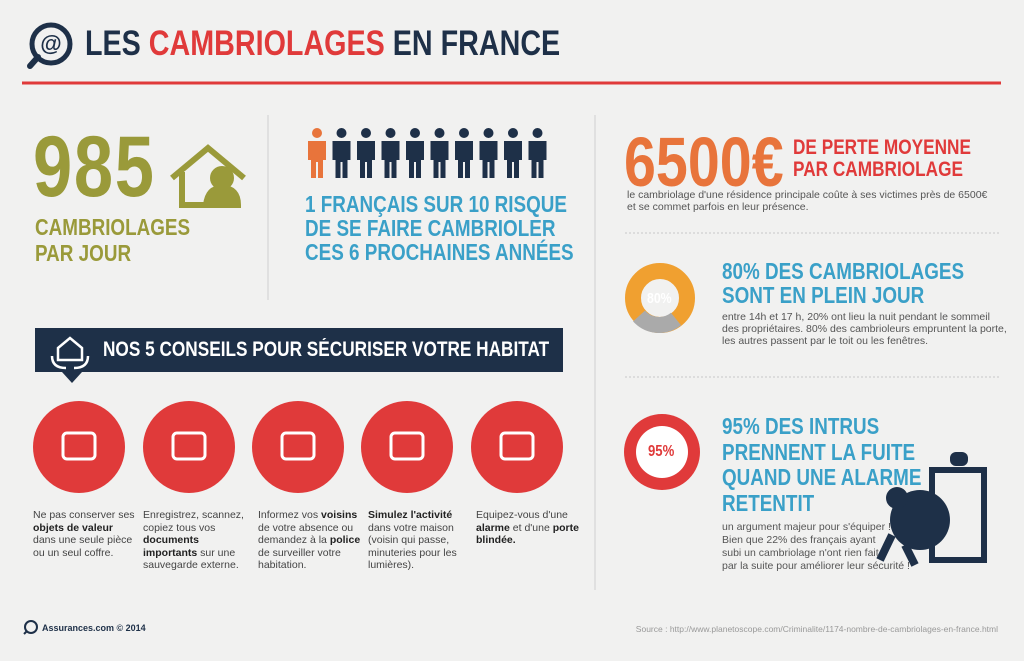 The image size is (1024, 661). I want to click on tip-emphasis: police, so click(345, 540).